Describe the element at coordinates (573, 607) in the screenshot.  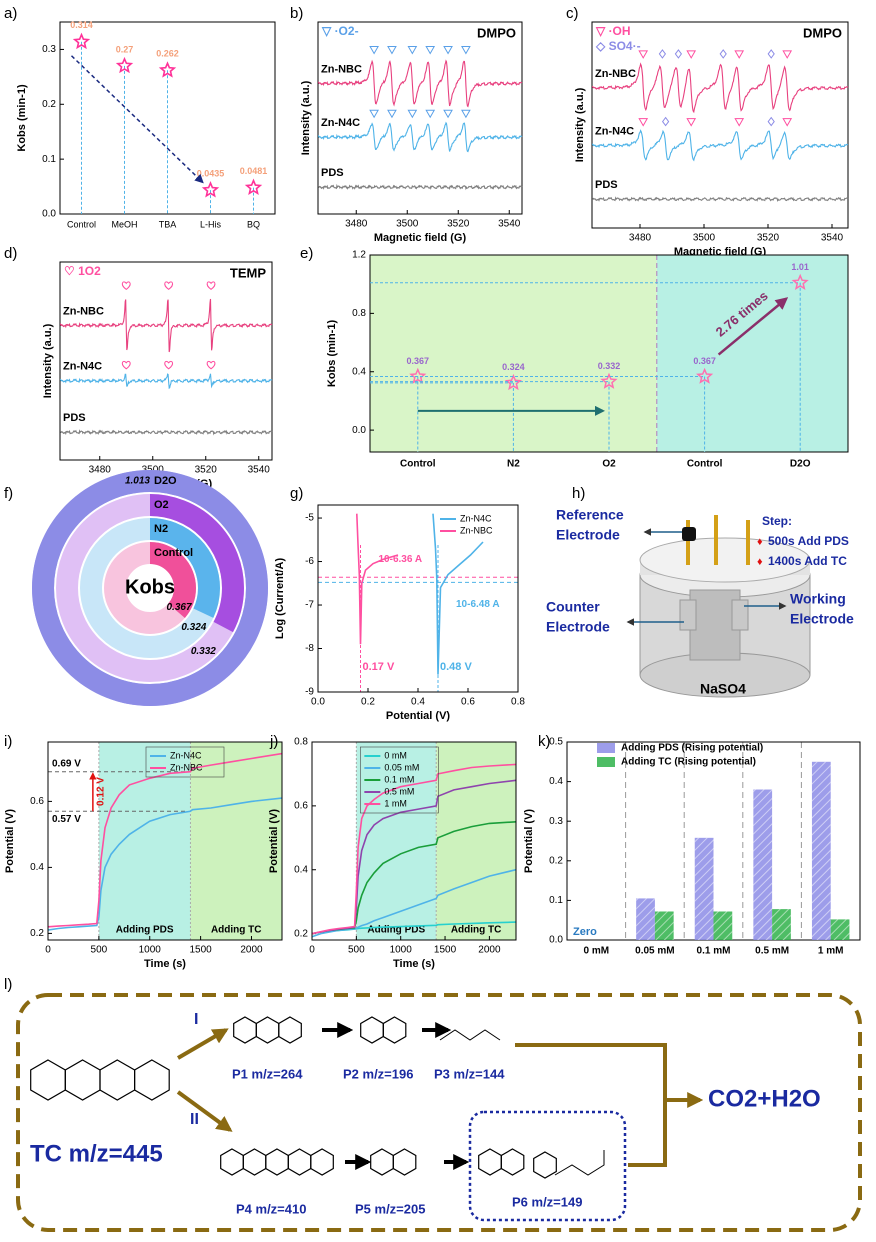
I see `counter-label: Counter` at that location.